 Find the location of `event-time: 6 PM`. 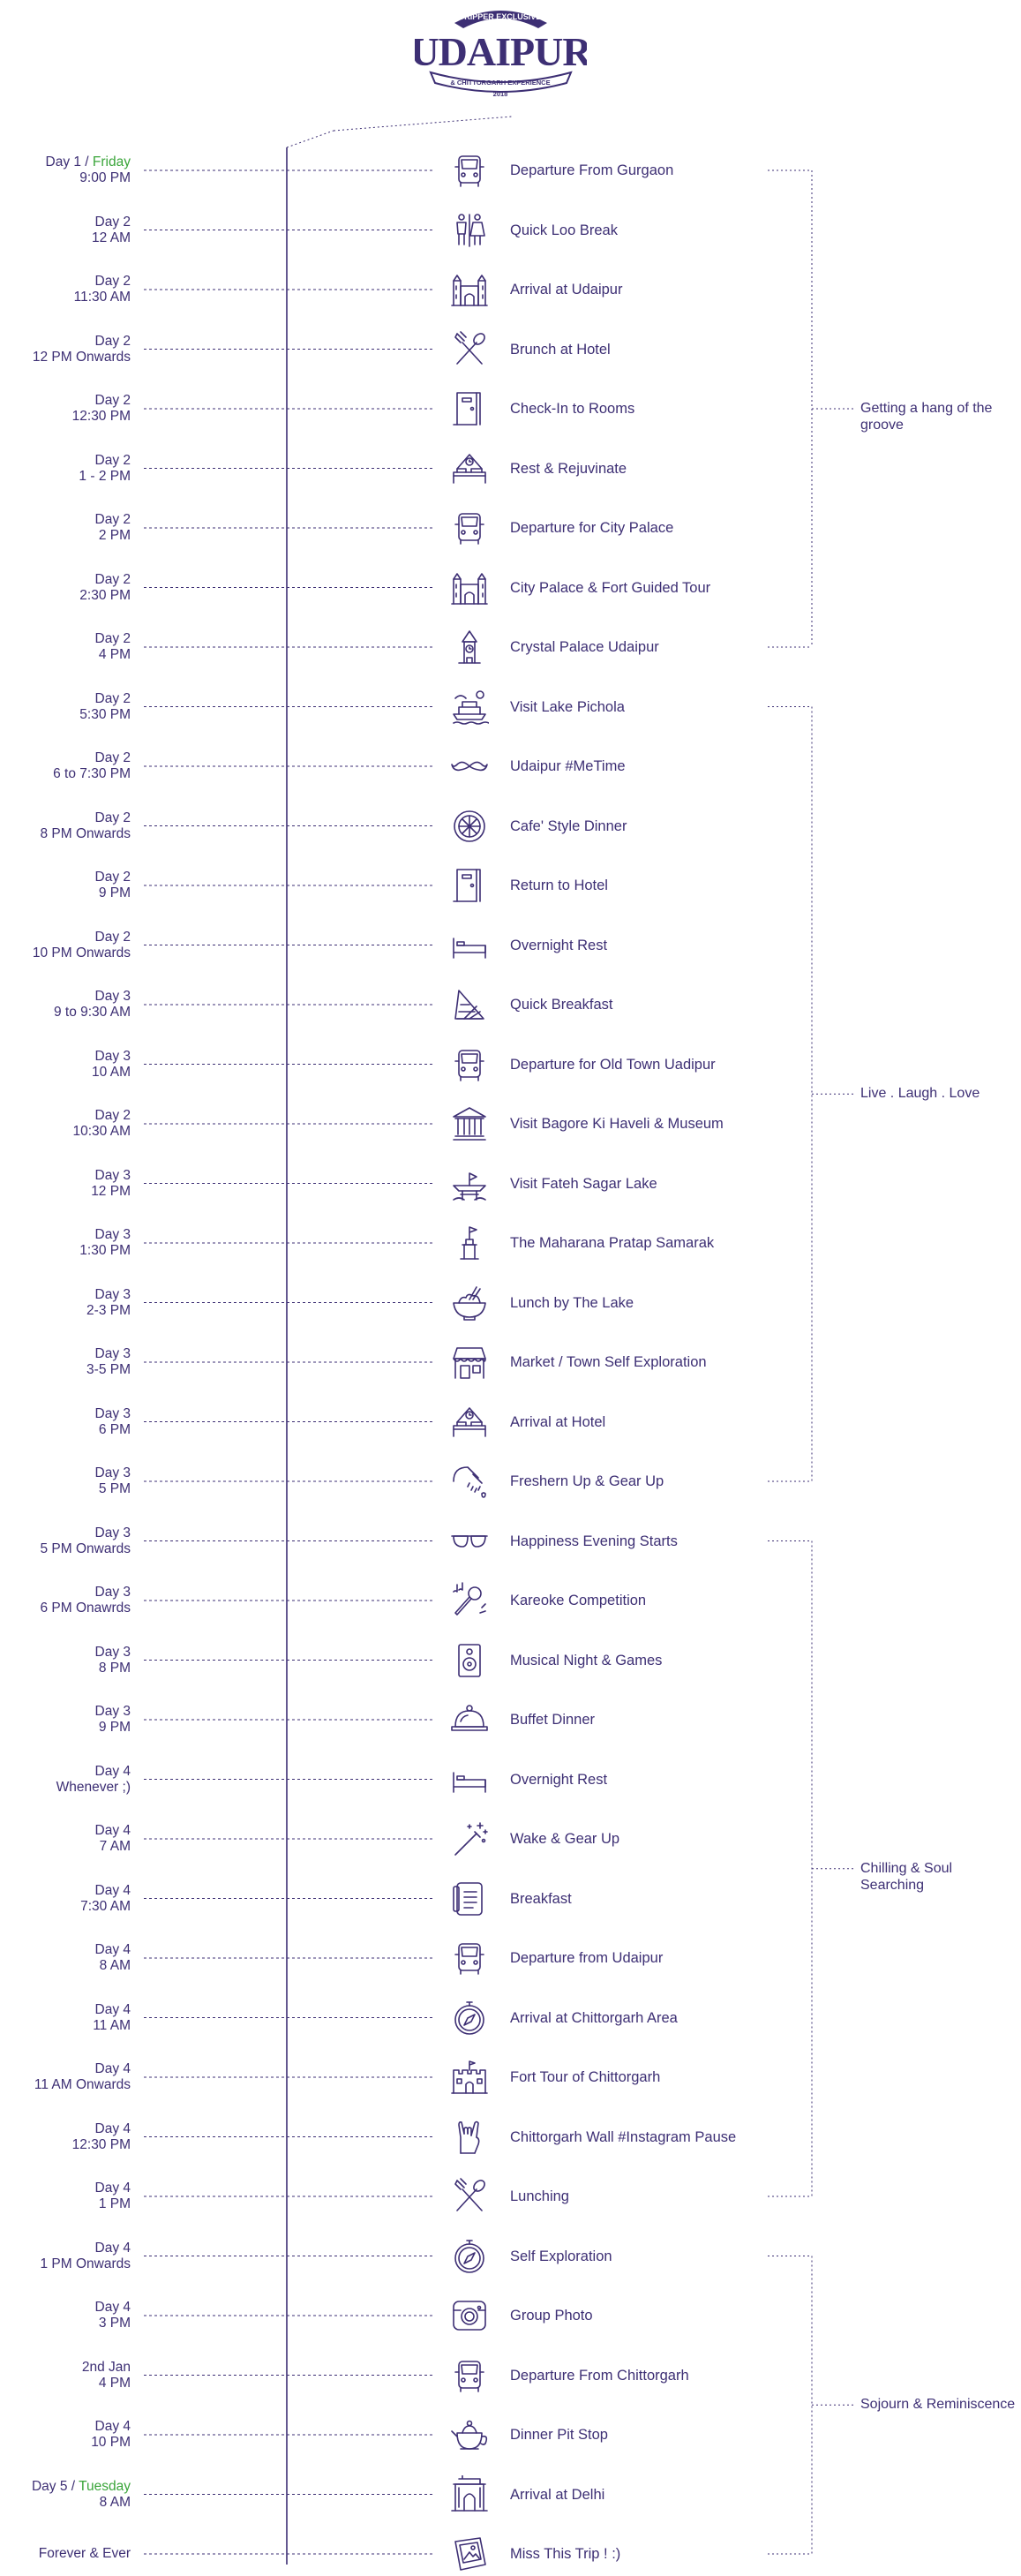

event-time: 6 PM is located at coordinates (114, 1429).